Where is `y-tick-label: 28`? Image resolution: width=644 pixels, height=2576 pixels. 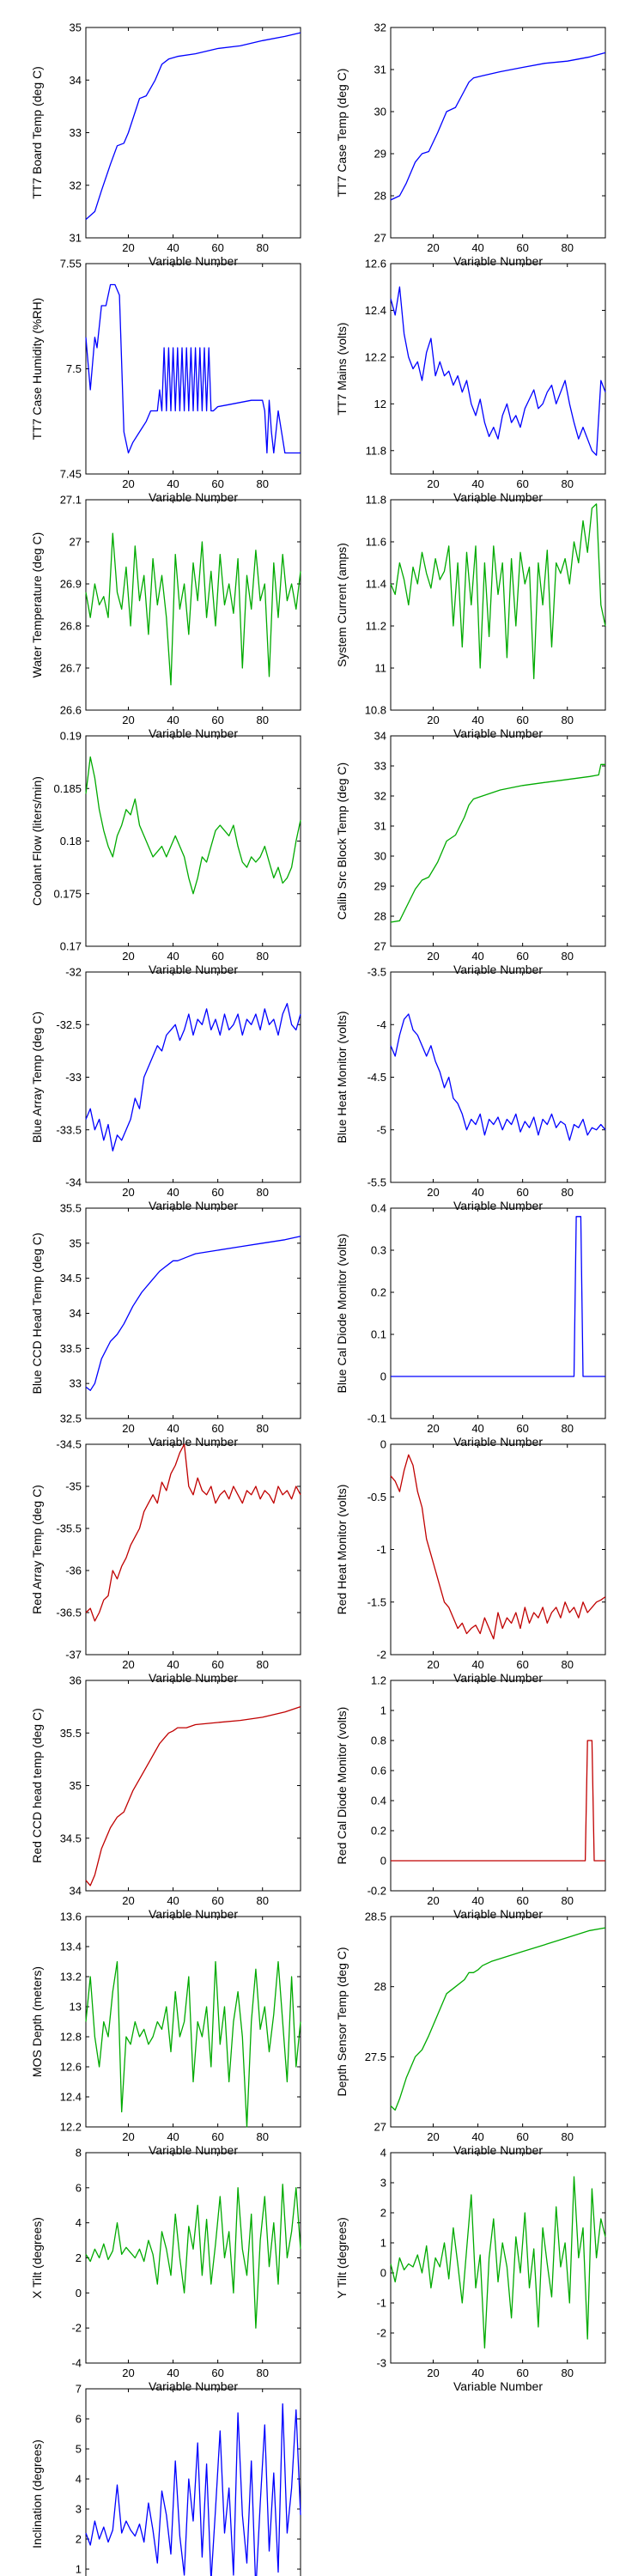 y-tick-label: 28 is located at coordinates (380, 917).